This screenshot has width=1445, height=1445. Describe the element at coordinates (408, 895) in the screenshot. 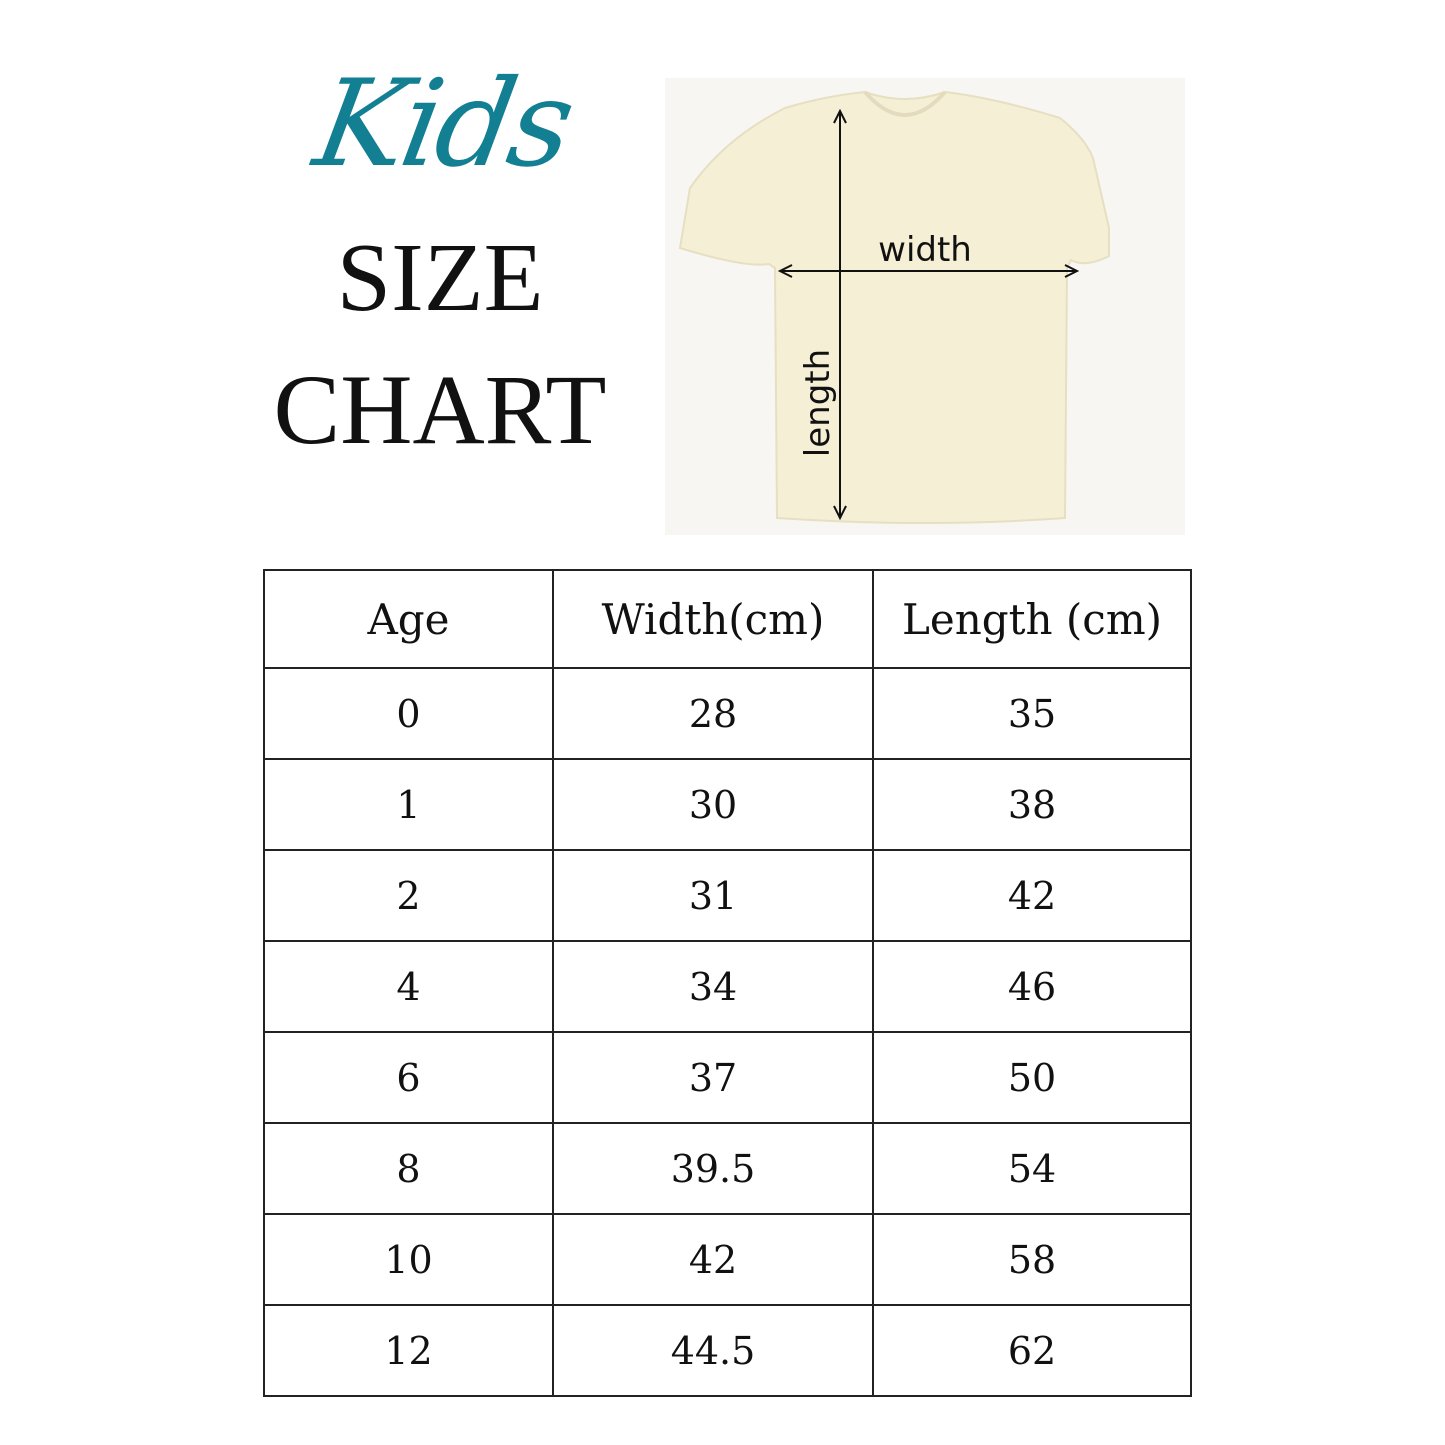

I see `age-cell: 2` at that location.